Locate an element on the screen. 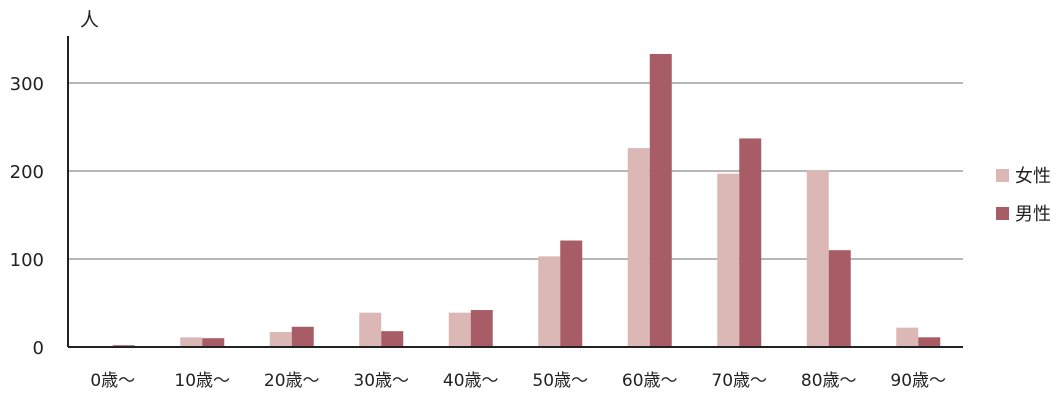  y-axis-unit-label: 人 is located at coordinates (89, 20).